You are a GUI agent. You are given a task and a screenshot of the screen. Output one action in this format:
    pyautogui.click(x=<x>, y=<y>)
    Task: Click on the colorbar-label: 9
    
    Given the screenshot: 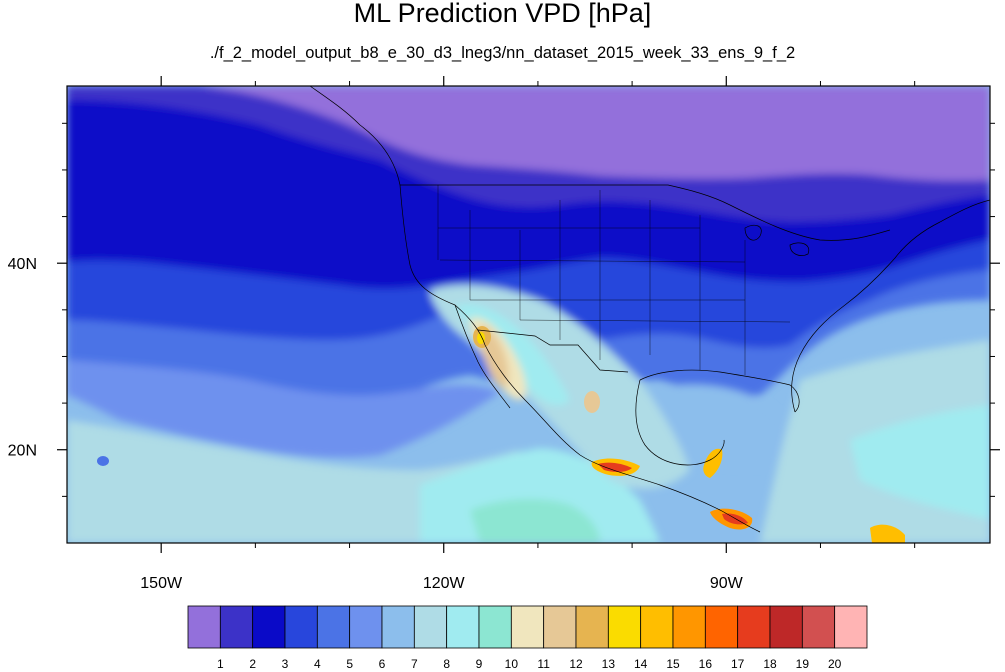 What is the action you would take?
    pyautogui.click(x=479, y=664)
    